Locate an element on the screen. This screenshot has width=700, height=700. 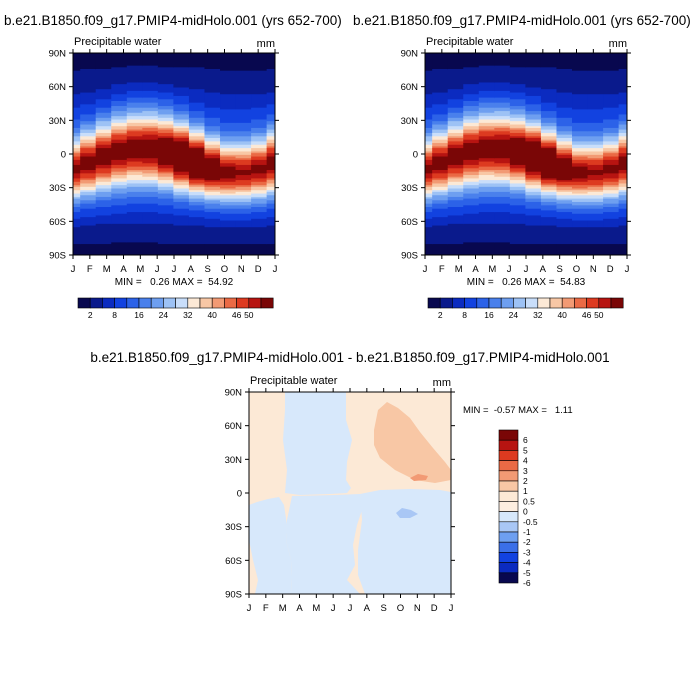
x-tick-label: S is located at coordinates (207, 269).